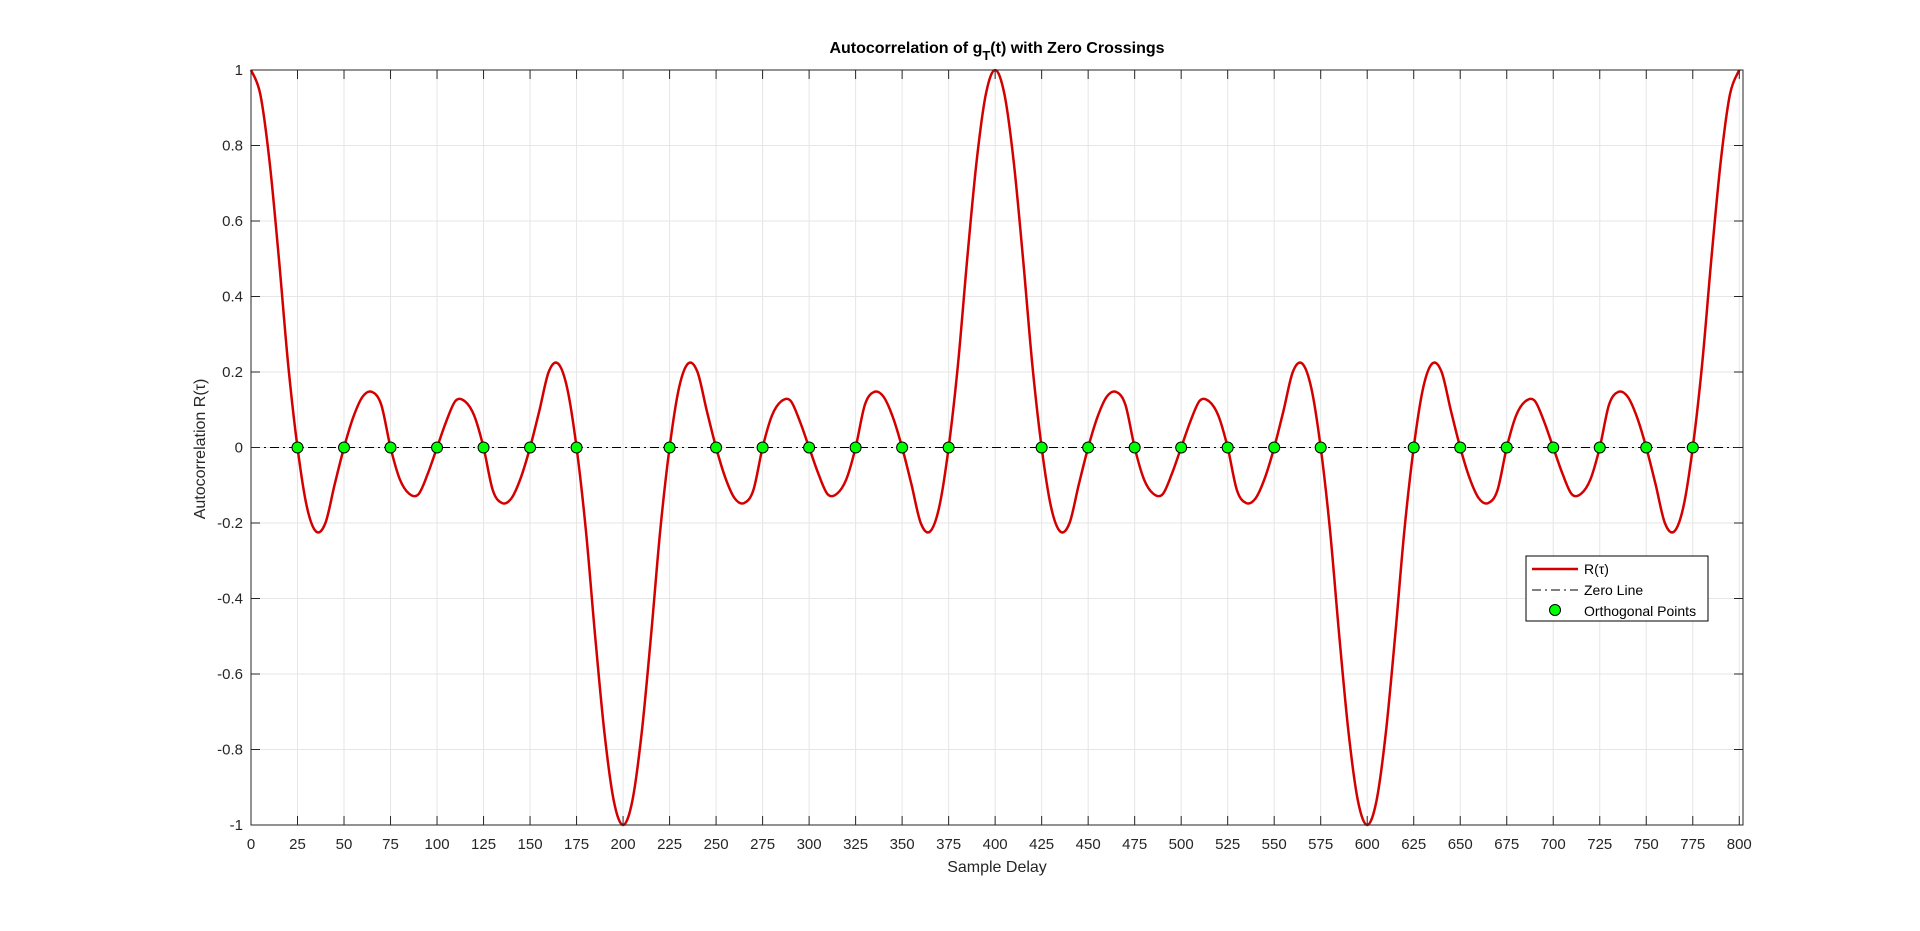  What do you see at coordinates (1088, 844) in the screenshot?
I see `x-tick-label: 450` at bounding box center [1088, 844].